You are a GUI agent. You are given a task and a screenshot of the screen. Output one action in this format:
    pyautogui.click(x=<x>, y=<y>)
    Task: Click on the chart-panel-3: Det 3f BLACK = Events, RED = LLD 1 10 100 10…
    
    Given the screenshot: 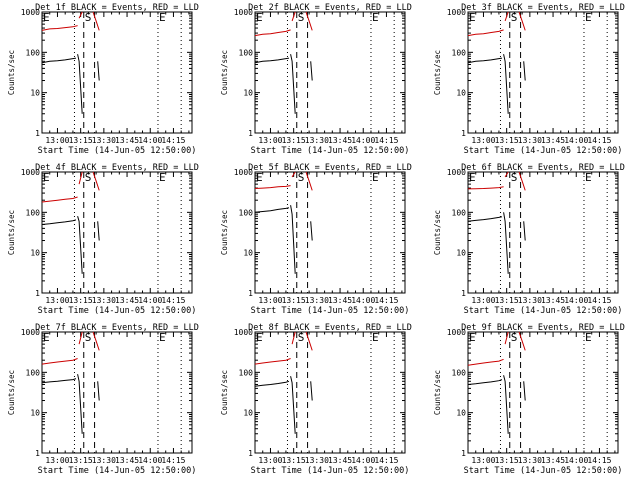 What is the action you would take?
    pyautogui.click(x=529, y=79)
    